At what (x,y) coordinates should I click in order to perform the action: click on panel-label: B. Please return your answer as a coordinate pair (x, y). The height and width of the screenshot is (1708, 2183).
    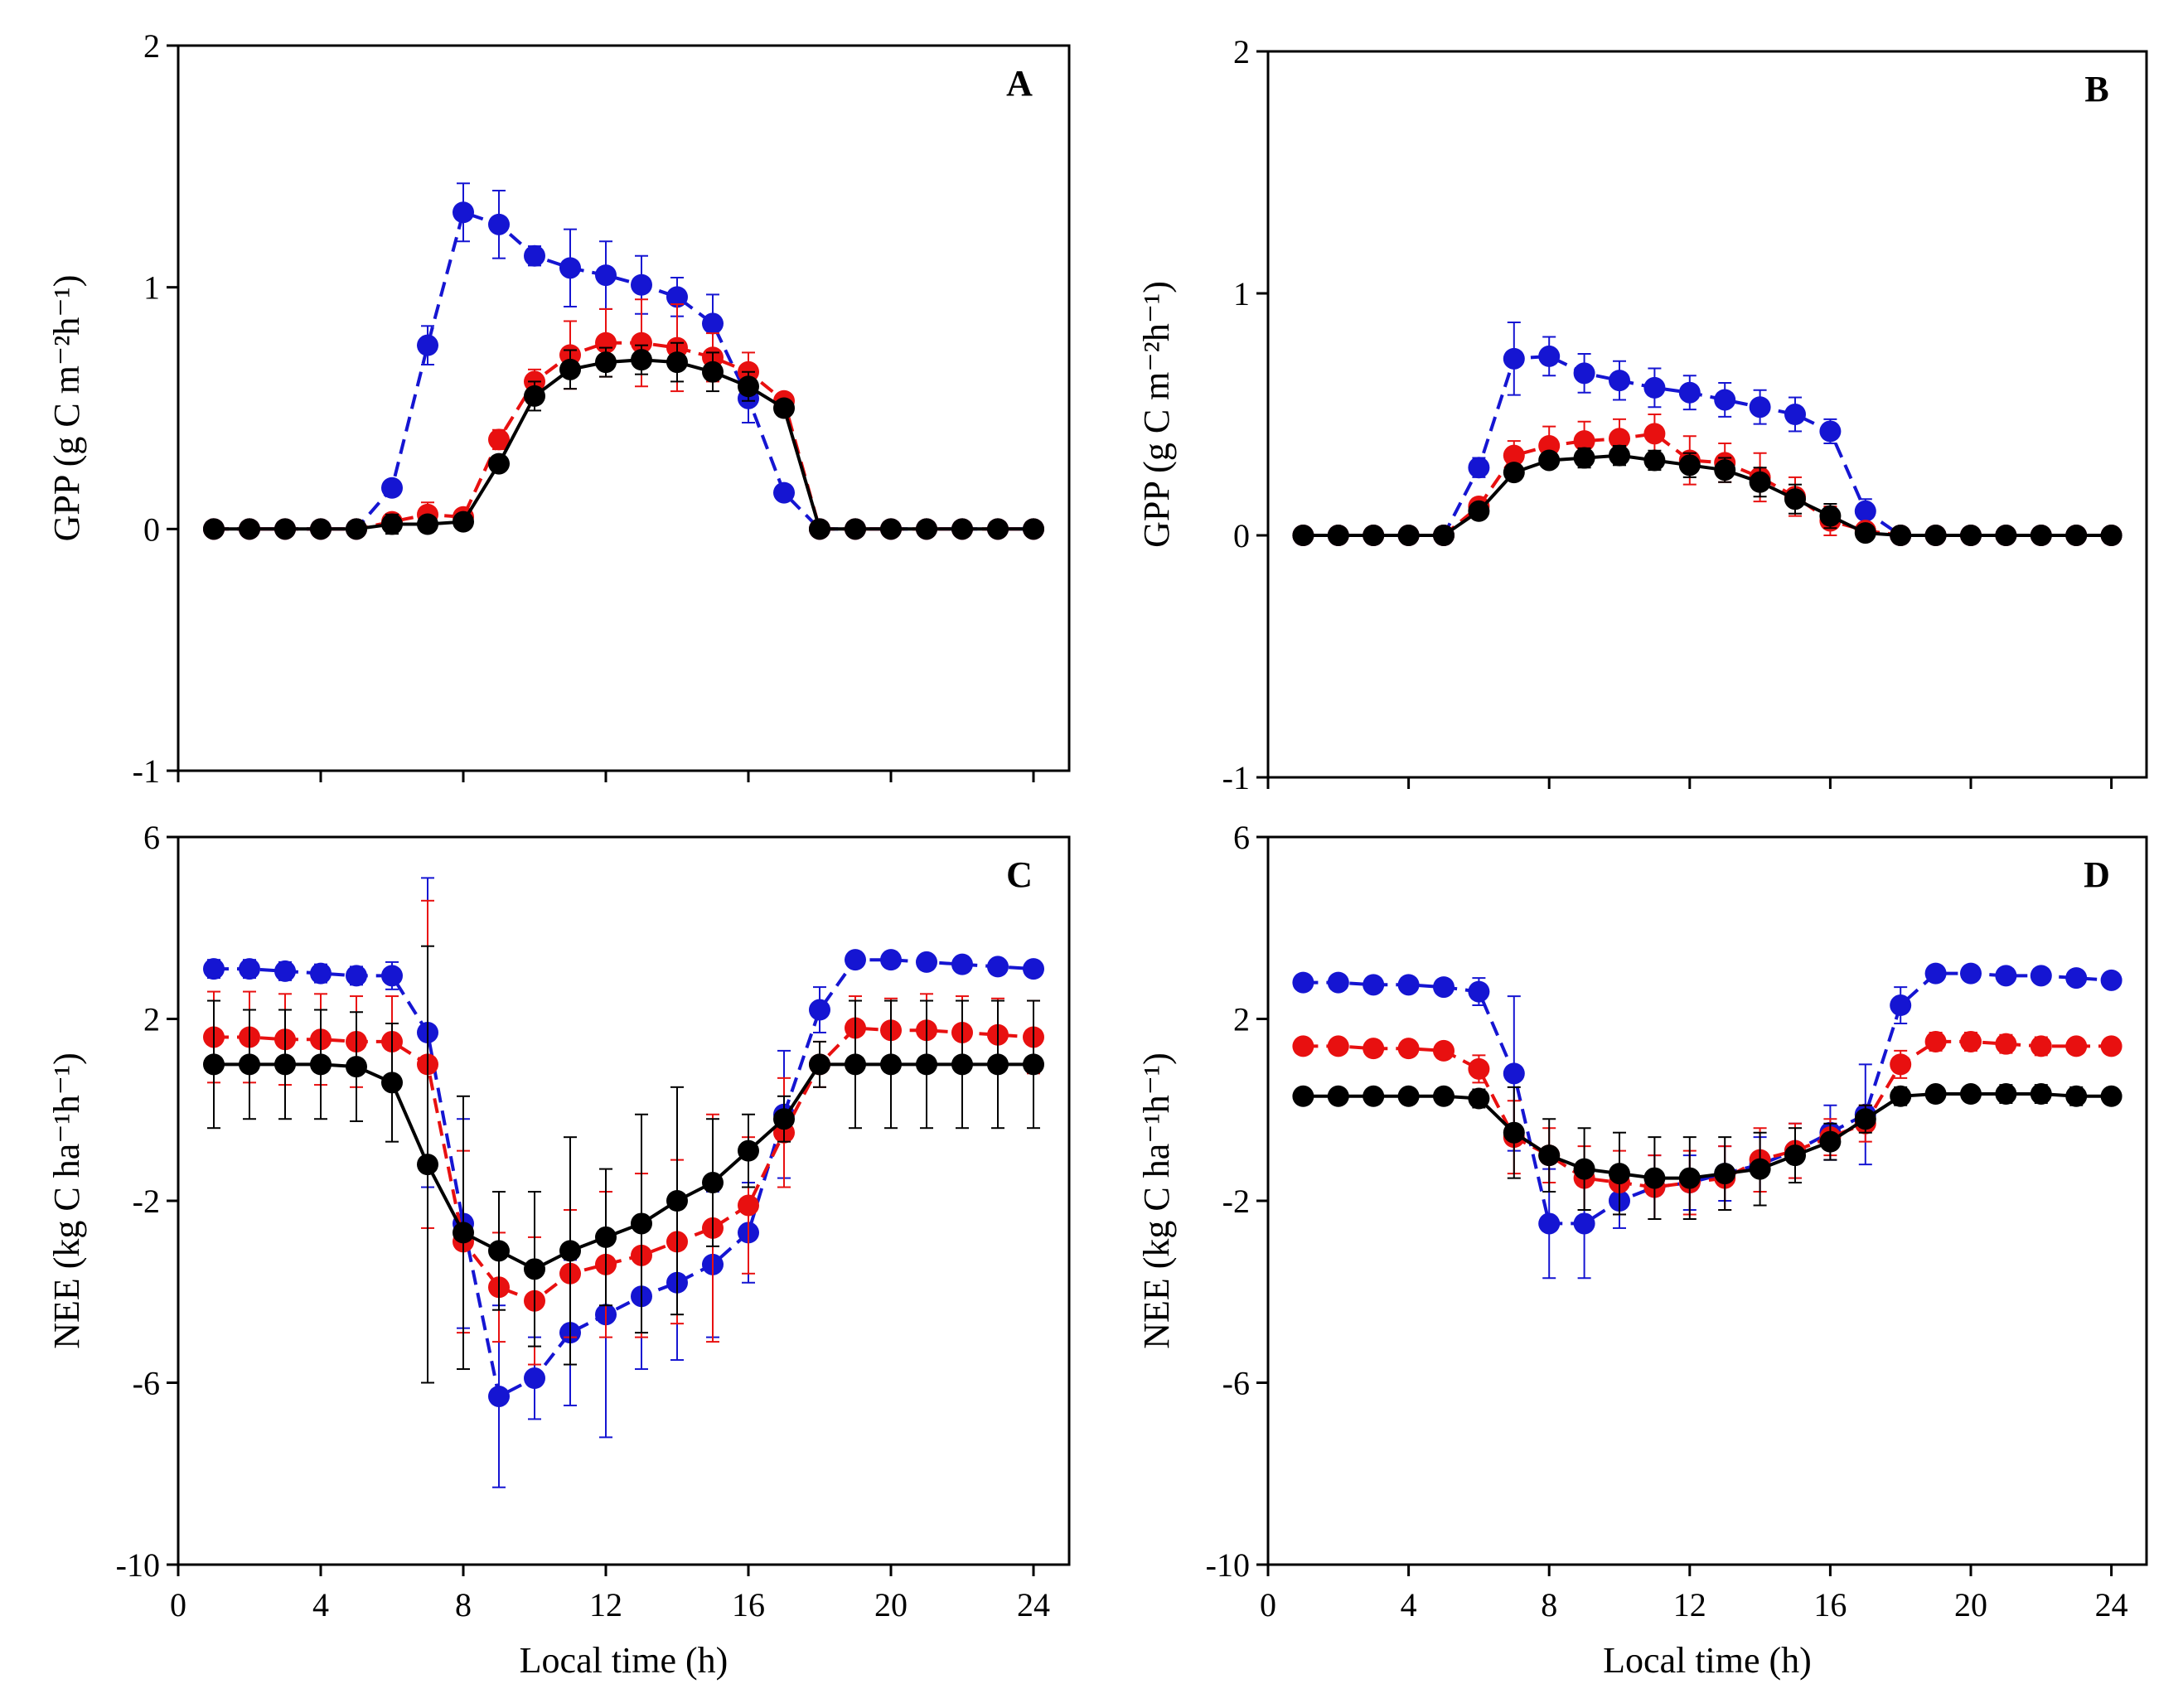
    Looking at the image, I should click on (2096, 89).